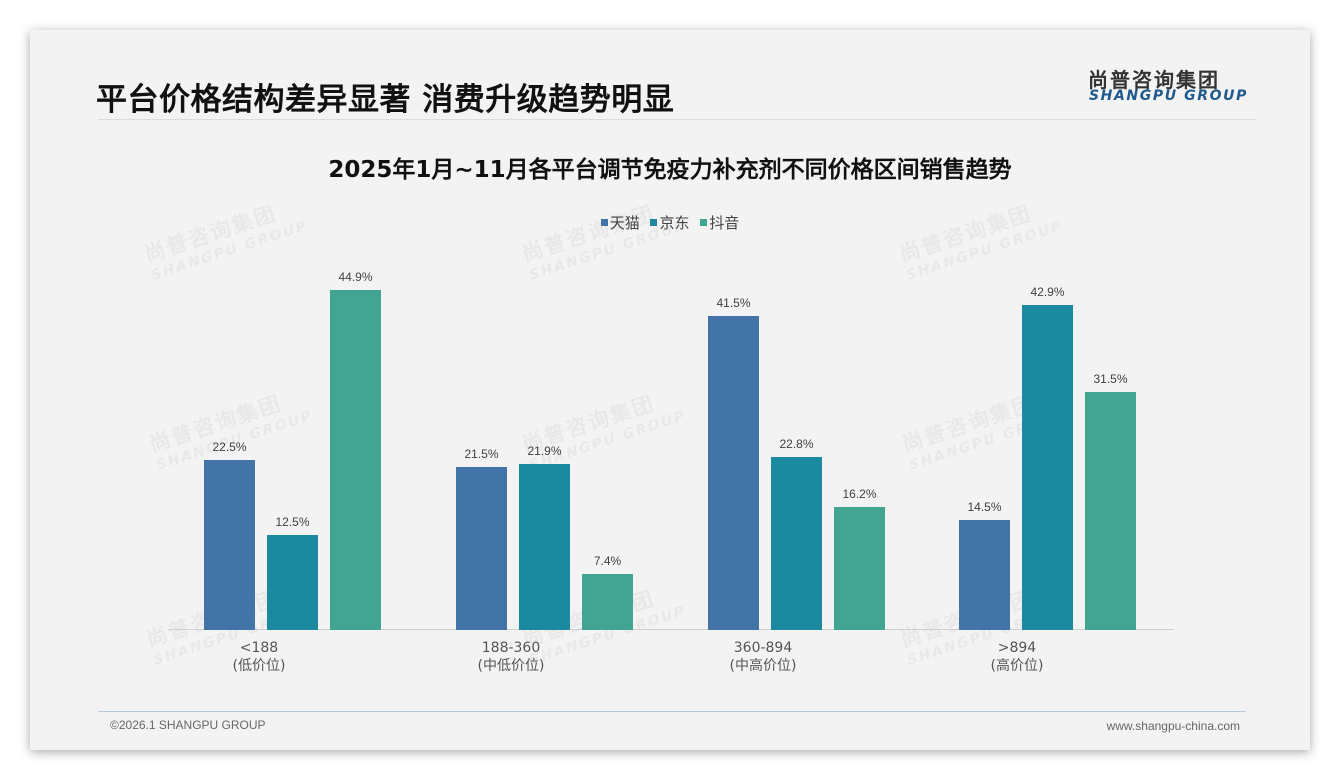  I want to click on page-title: 平台价格结构差异显著 消费升级趋势明显, so click(385, 100).